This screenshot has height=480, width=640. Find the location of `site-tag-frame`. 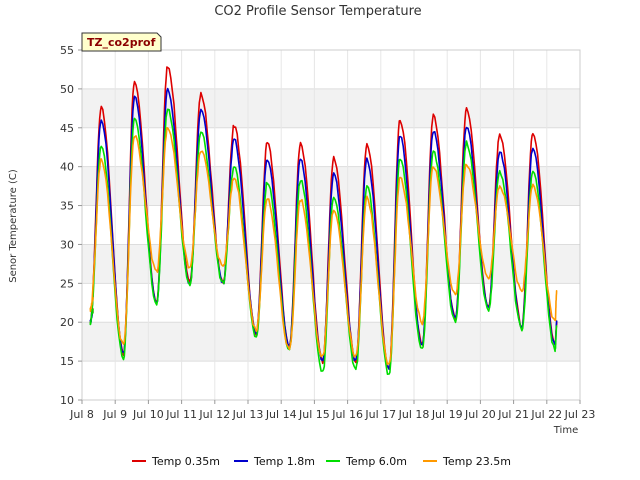

site-tag-frame is located at coordinates (121, 42).